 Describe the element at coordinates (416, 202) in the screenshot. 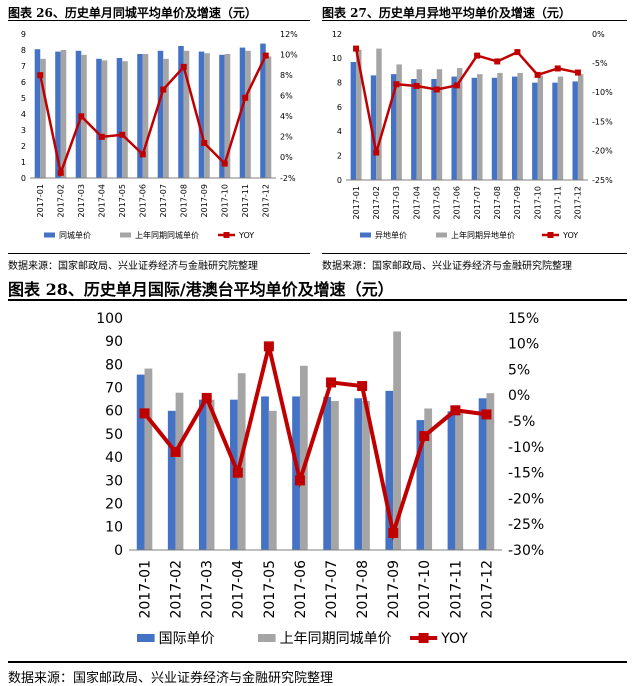

I see `fig27-xtick: 2017-04` at that location.